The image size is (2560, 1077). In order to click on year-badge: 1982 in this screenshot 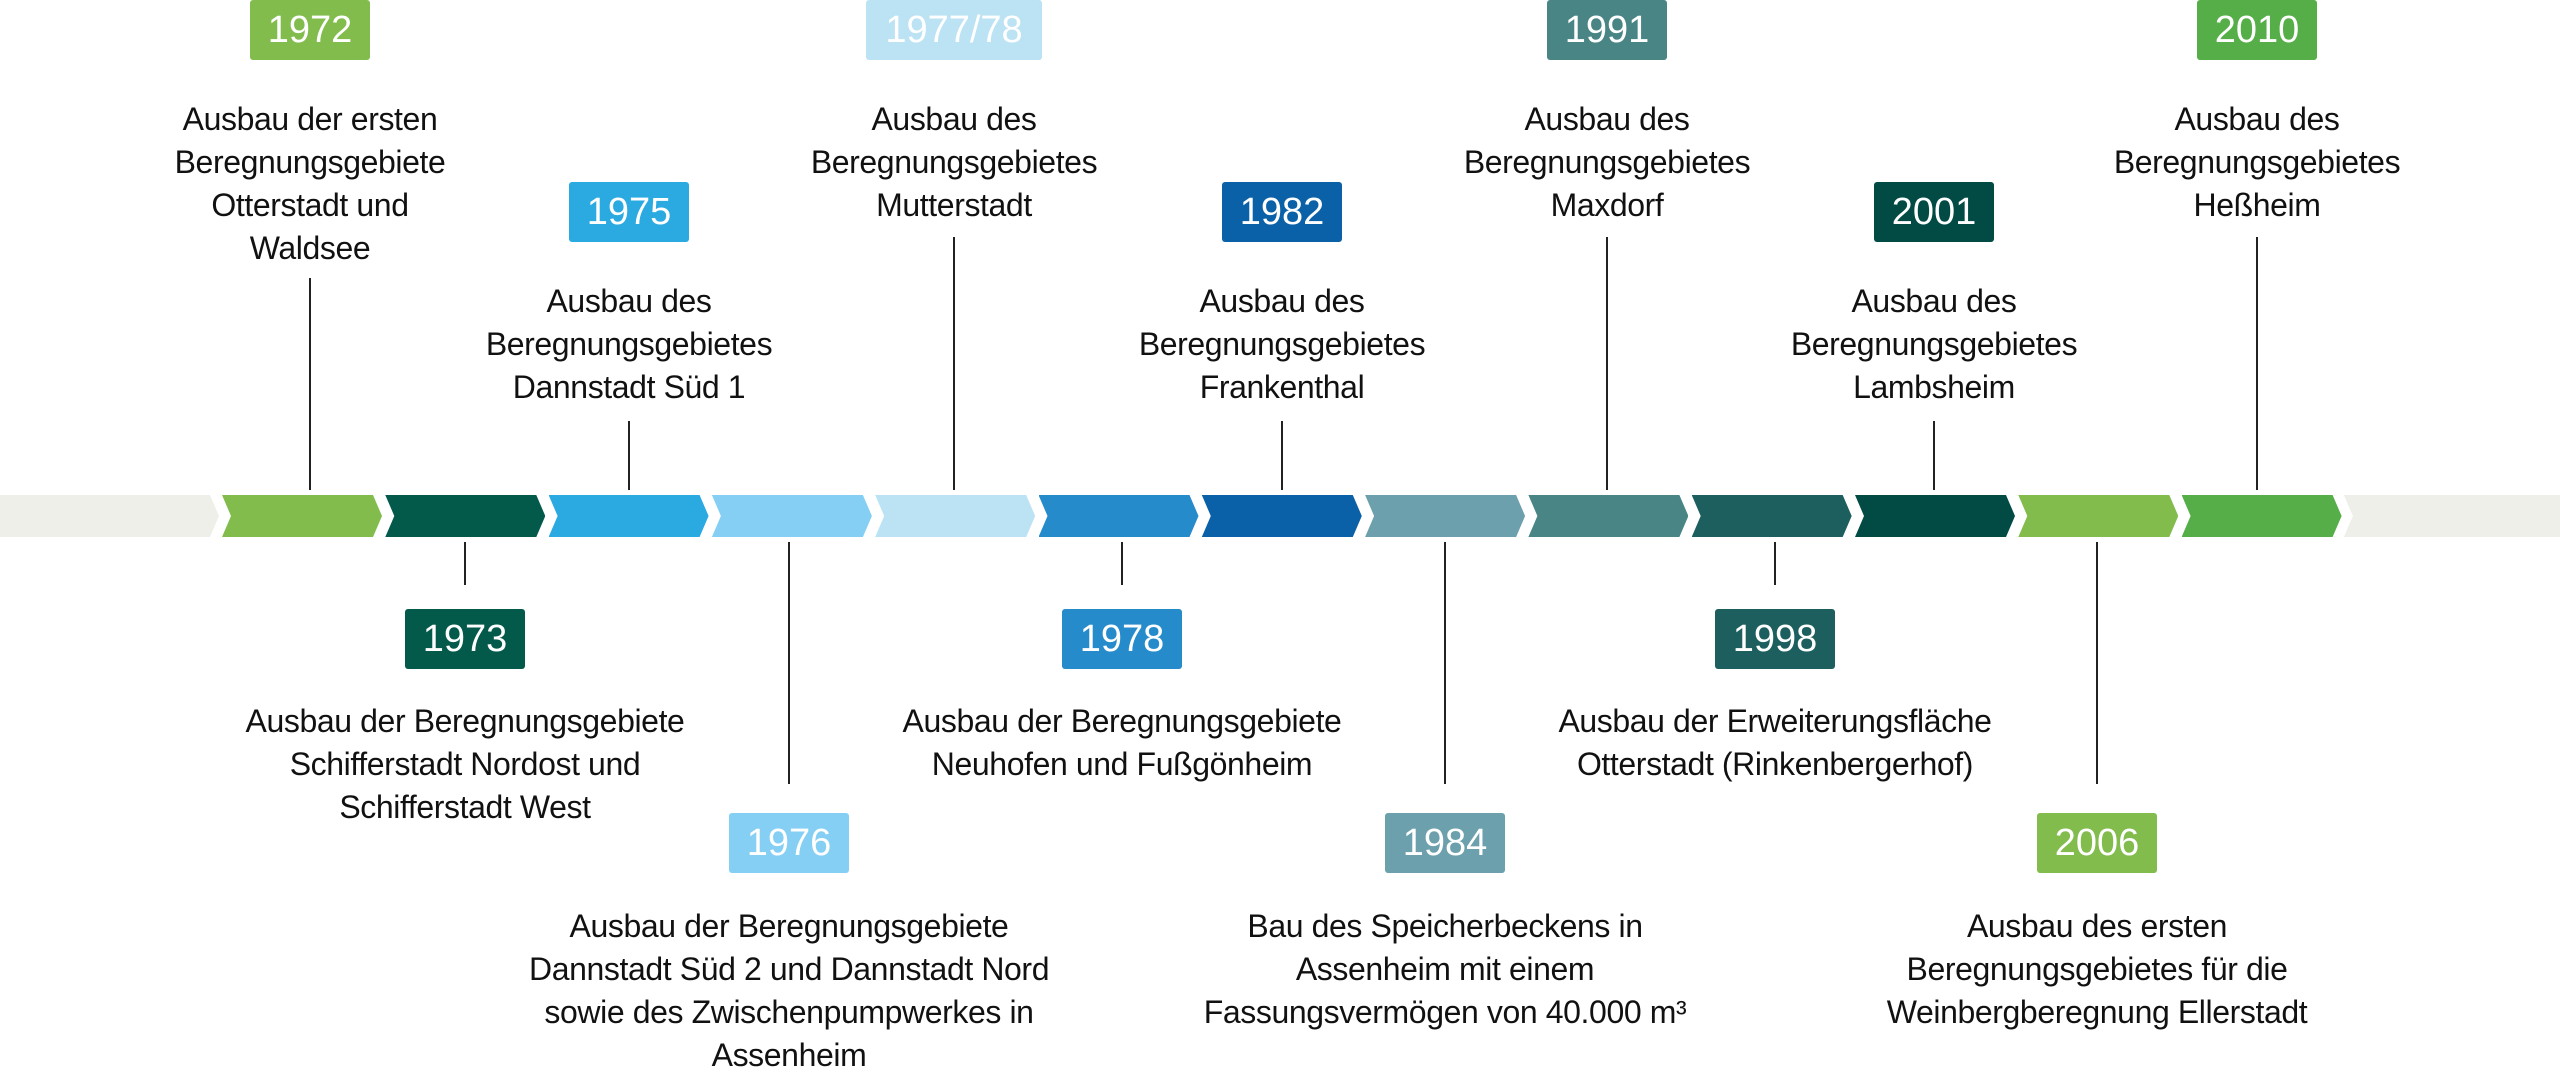, I will do `click(1282, 212)`.